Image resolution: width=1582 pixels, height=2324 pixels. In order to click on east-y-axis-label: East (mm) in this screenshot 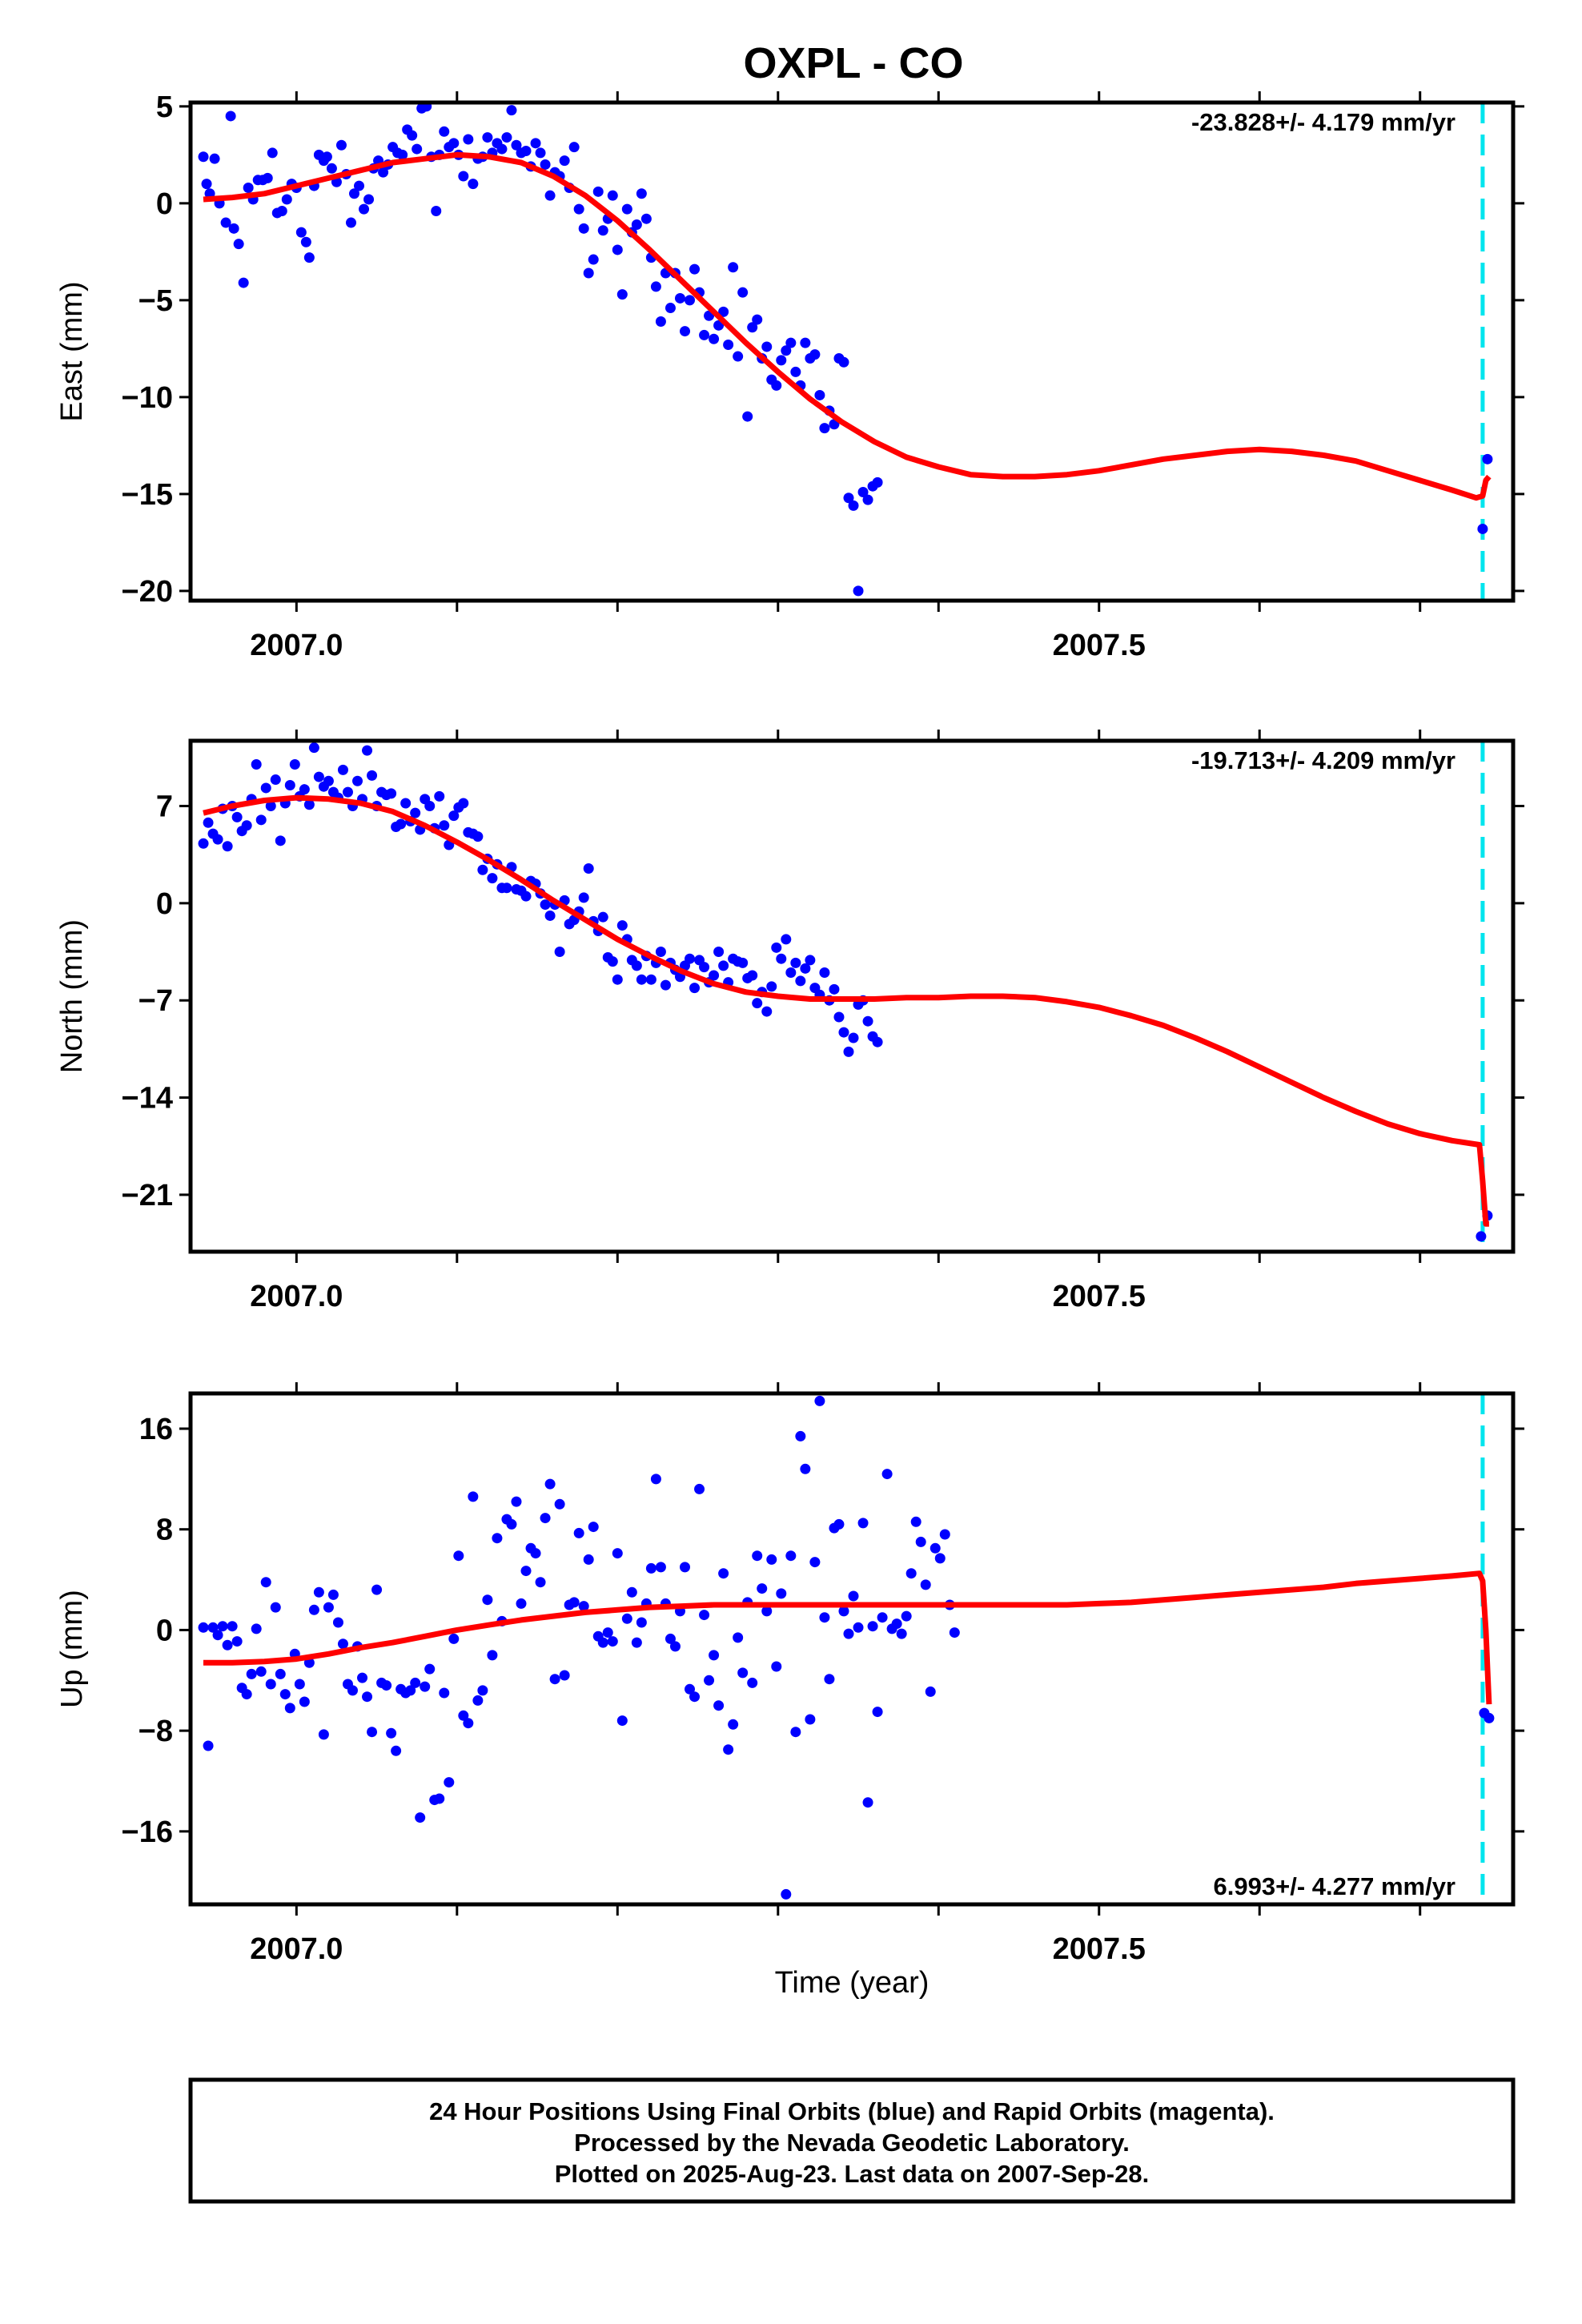, I will do `click(72, 351)`.